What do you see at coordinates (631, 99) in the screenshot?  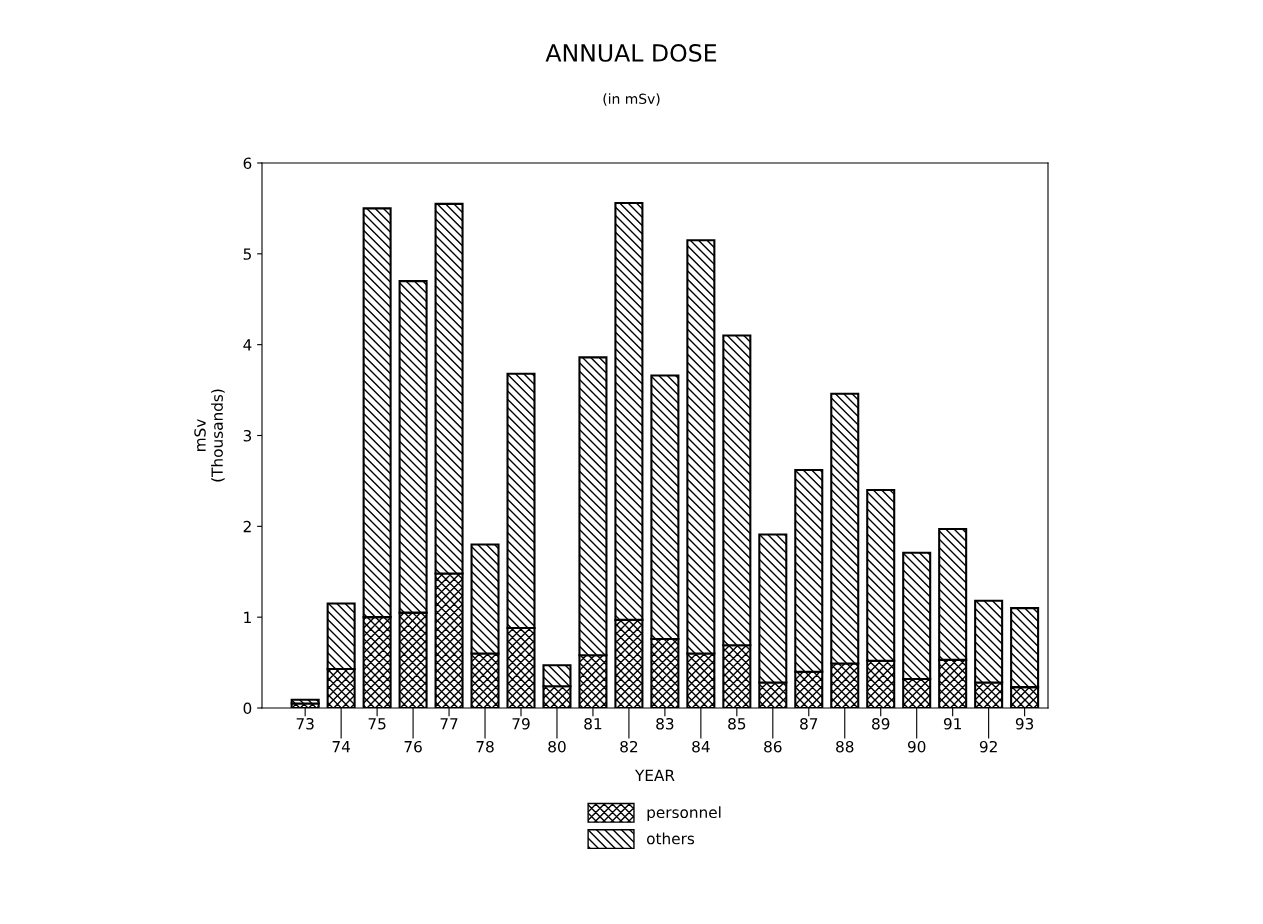 I see `chart-subtitle: (in mSv)` at bounding box center [631, 99].